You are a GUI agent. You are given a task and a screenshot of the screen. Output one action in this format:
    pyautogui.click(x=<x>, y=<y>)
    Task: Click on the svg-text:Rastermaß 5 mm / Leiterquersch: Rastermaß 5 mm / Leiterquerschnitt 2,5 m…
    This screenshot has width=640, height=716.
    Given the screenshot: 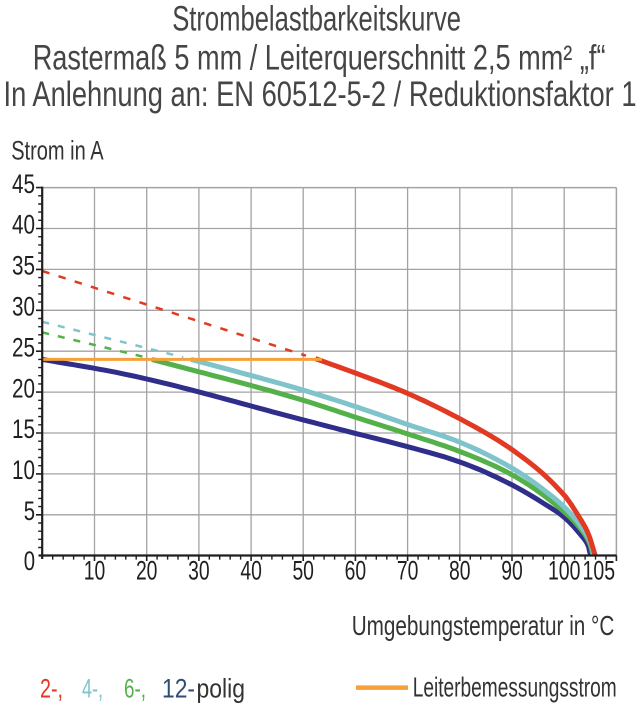 What is the action you would take?
    pyautogui.click(x=319, y=58)
    